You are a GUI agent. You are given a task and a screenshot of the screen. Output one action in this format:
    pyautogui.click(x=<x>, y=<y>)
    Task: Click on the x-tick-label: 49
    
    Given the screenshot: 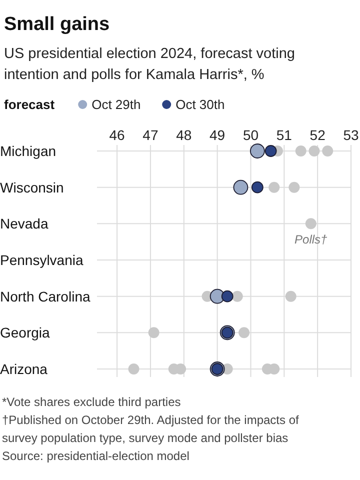 What is the action you would take?
    pyautogui.click(x=218, y=135)
    